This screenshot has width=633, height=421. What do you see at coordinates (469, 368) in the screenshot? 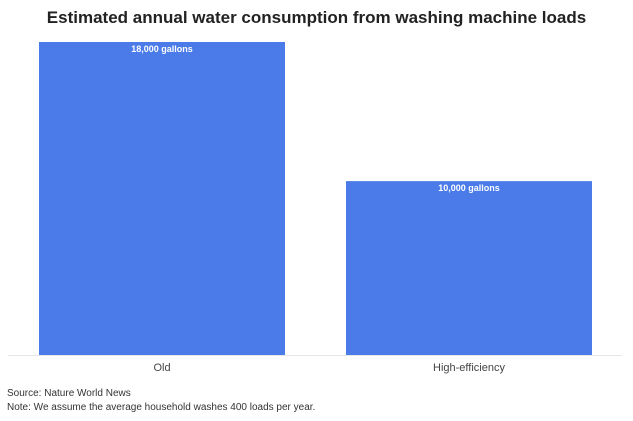
I see `x-tick-label: High-efficiency` at bounding box center [469, 368].